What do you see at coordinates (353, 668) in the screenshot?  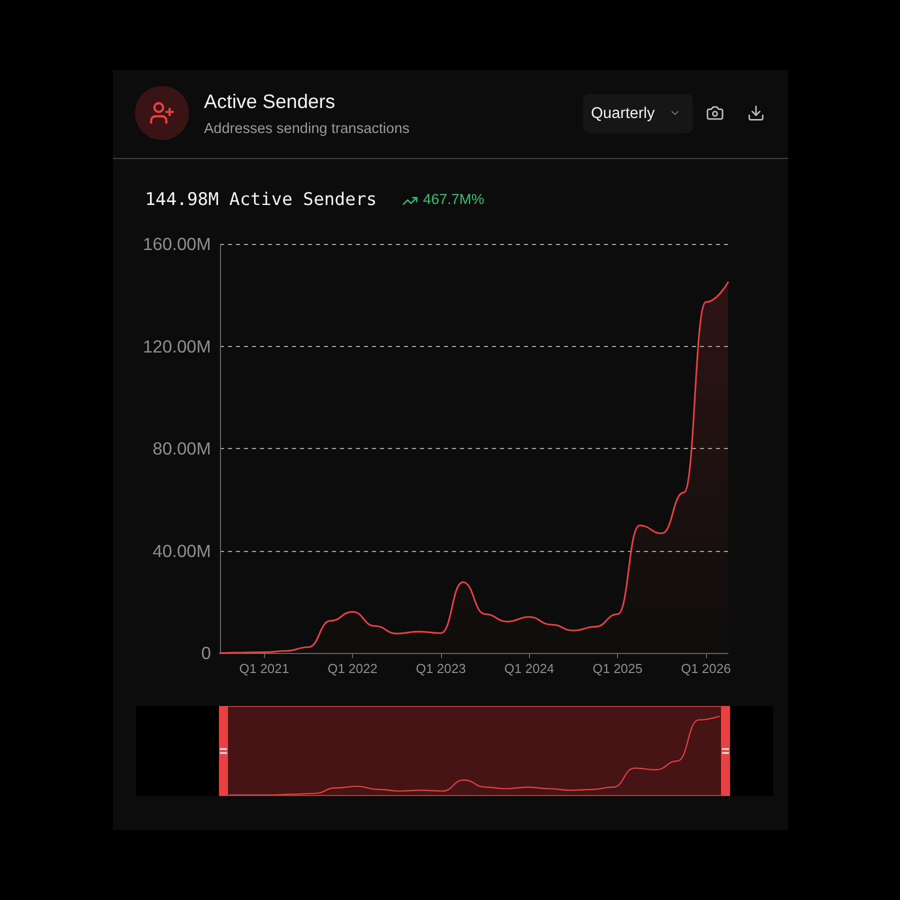 I see `x-tick-label: Q1 2022` at bounding box center [353, 668].